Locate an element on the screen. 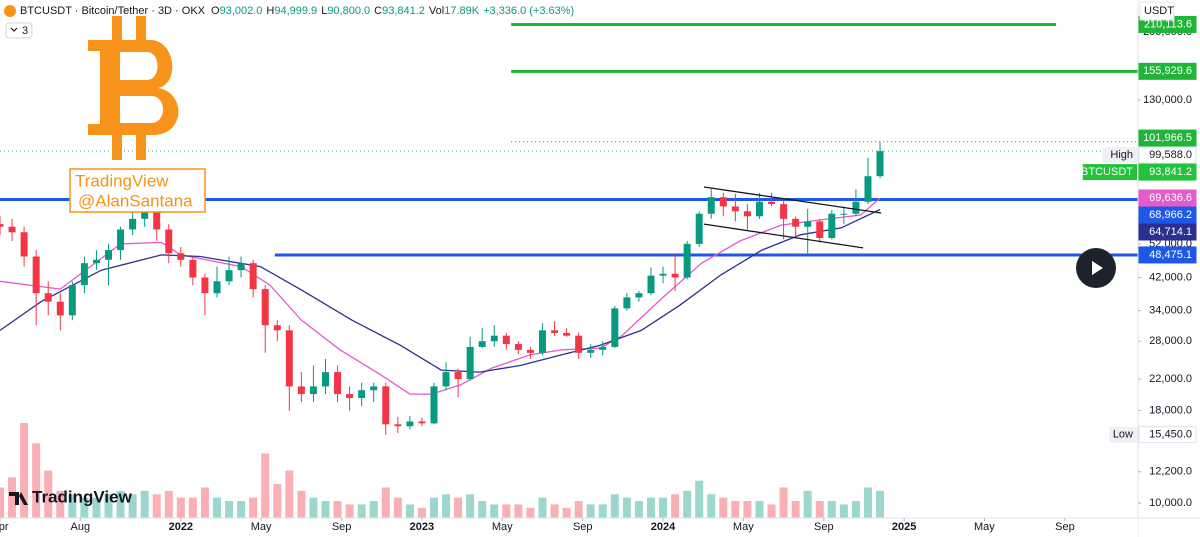 This screenshot has width=1200, height=537. tv-logo-icon is located at coordinates (18, 498).